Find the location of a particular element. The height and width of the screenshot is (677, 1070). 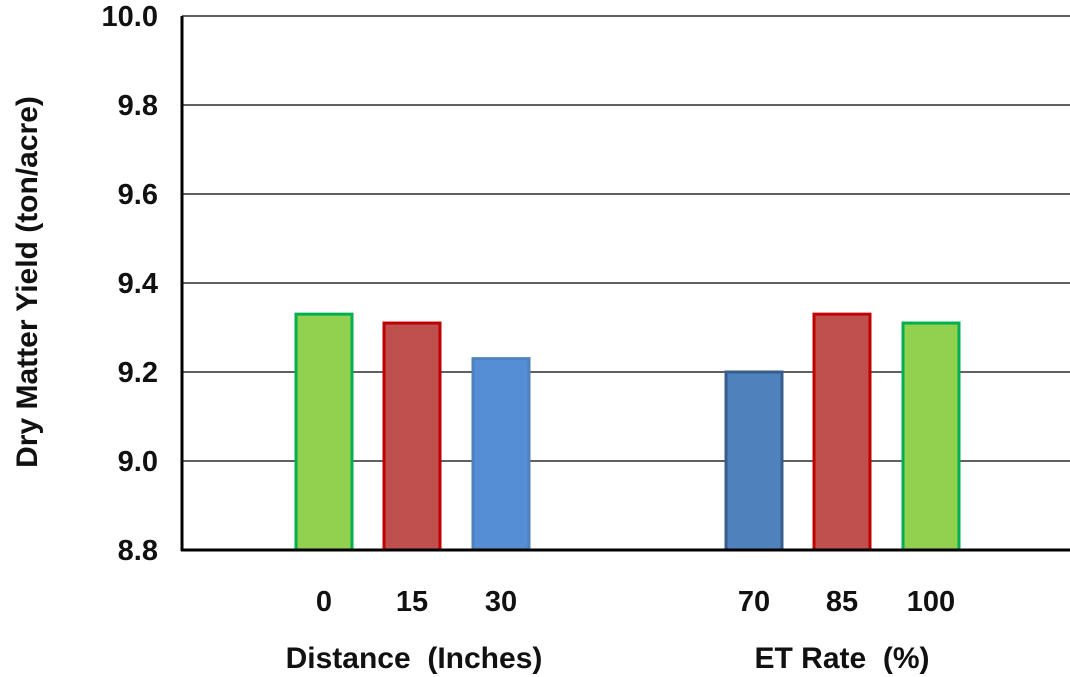

y-tick-label: 9.4 is located at coordinates (138, 284).